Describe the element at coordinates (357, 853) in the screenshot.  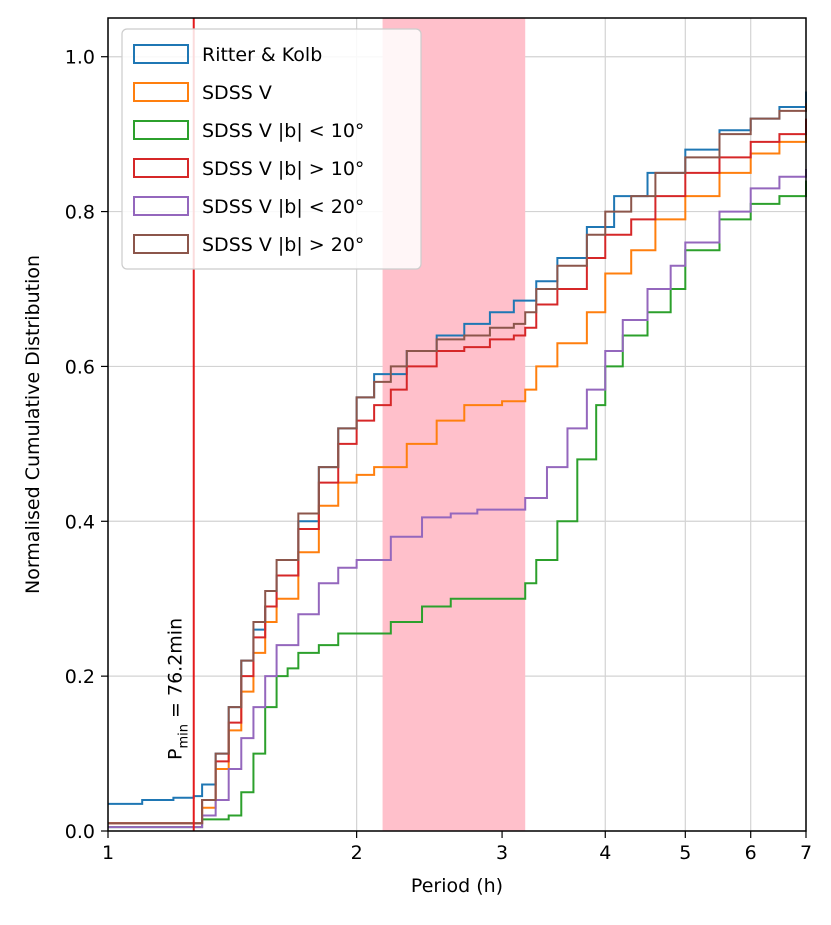
I see `x-tick-label: 2` at that location.